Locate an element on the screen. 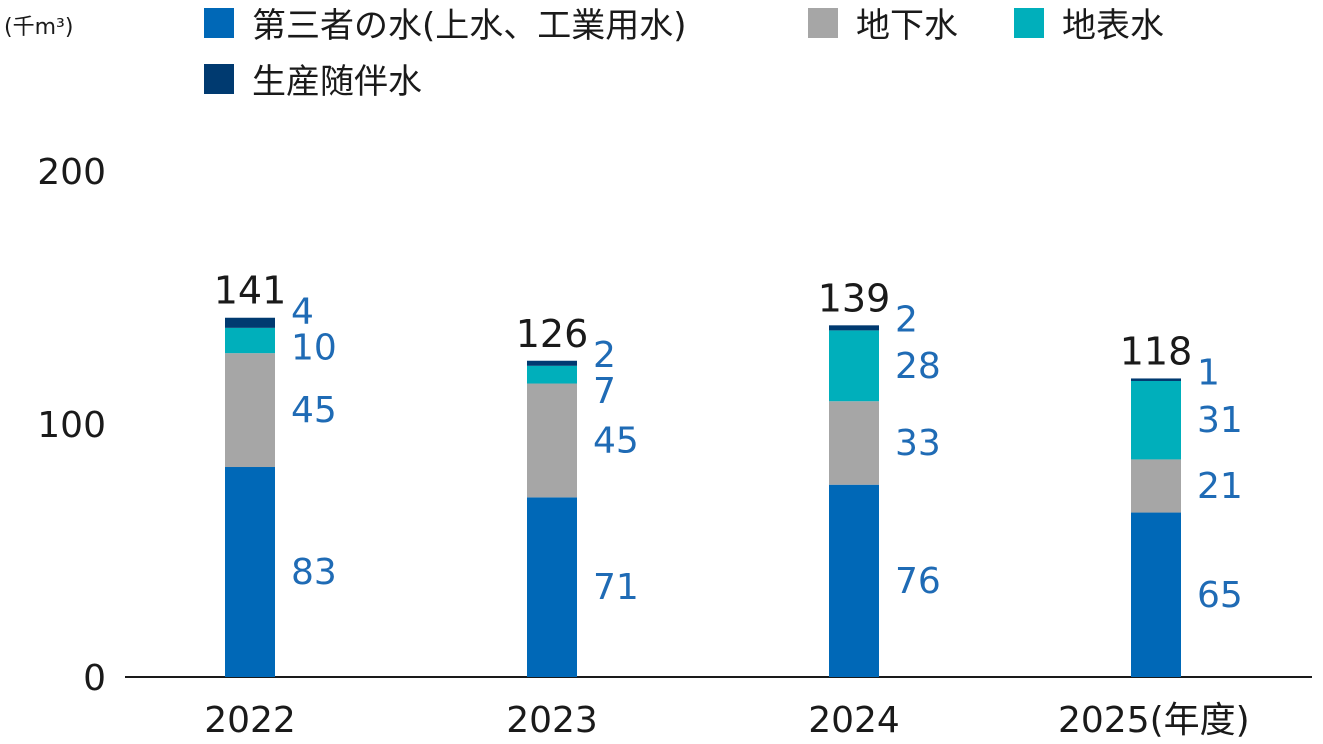 This screenshot has height=744, width=1323. y-tick-label: 100 is located at coordinates (71, 425).